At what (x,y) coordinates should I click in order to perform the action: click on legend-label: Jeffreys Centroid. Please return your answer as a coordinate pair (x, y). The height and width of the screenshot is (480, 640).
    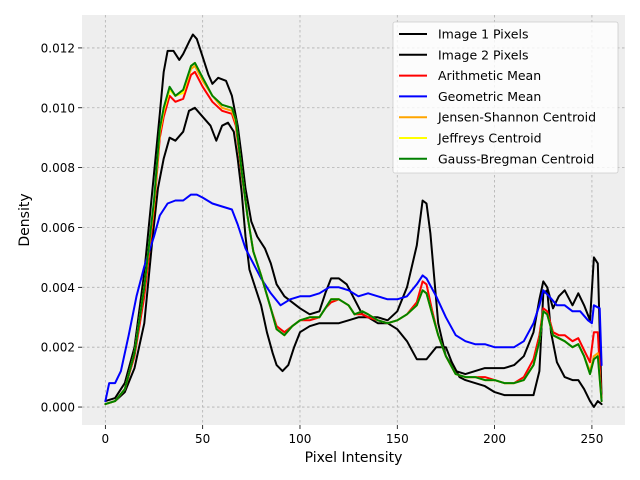
    Looking at the image, I should click on (489, 138).